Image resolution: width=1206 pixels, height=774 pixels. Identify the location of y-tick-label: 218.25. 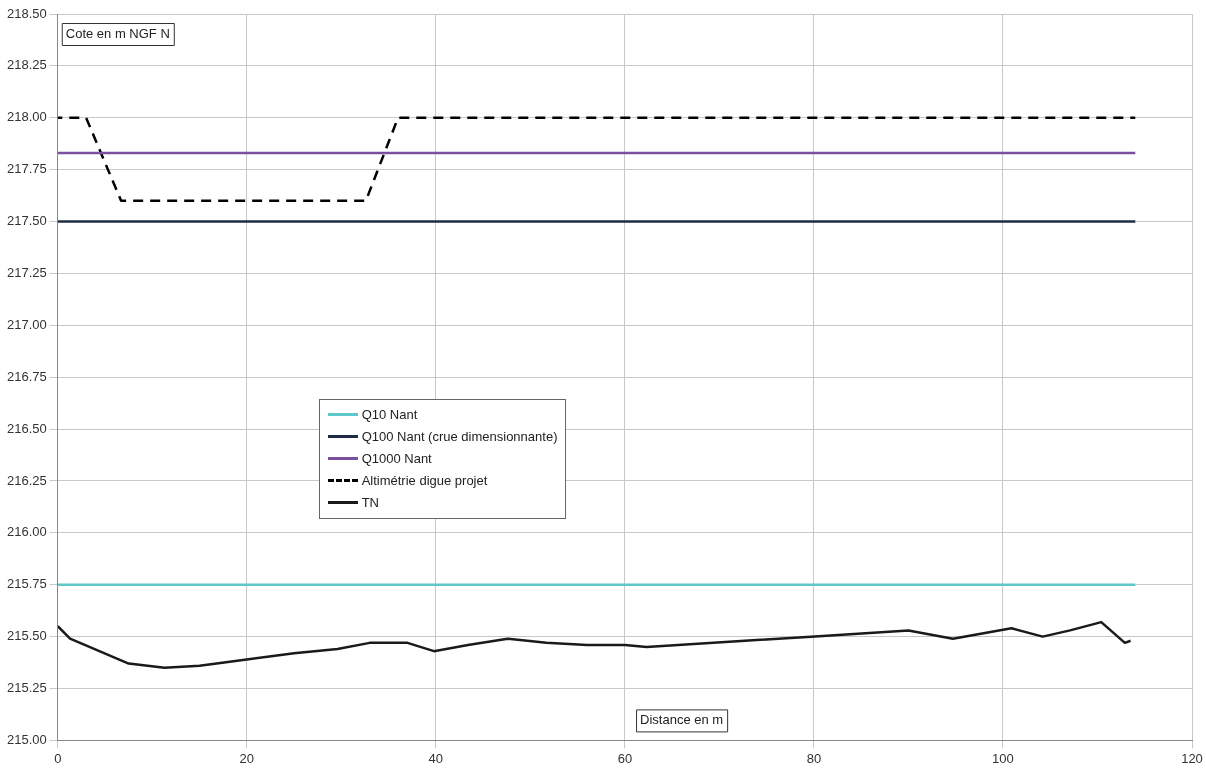
(27, 65).